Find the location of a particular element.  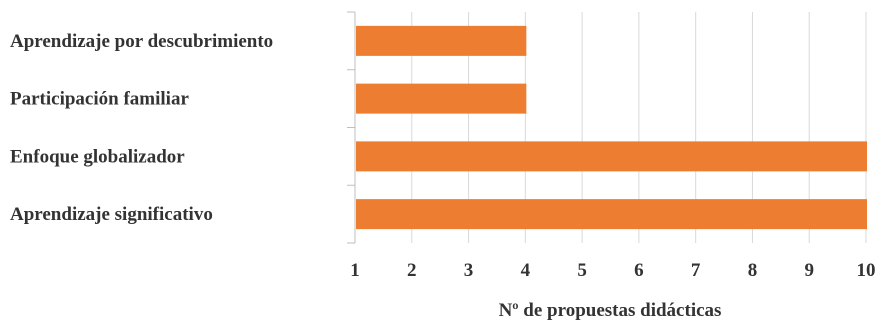

category-label: Enfoque globalizador is located at coordinates (97, 156).